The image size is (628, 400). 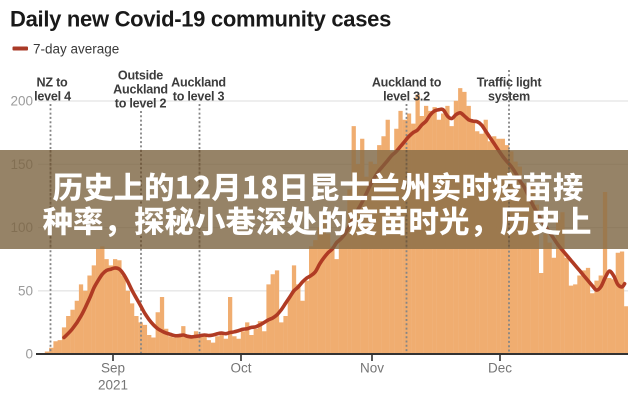 What do you see at coordinates (406, 97) in the screenshot?
I see `svg-text: level 3.2` at bounding box center [406, 97].